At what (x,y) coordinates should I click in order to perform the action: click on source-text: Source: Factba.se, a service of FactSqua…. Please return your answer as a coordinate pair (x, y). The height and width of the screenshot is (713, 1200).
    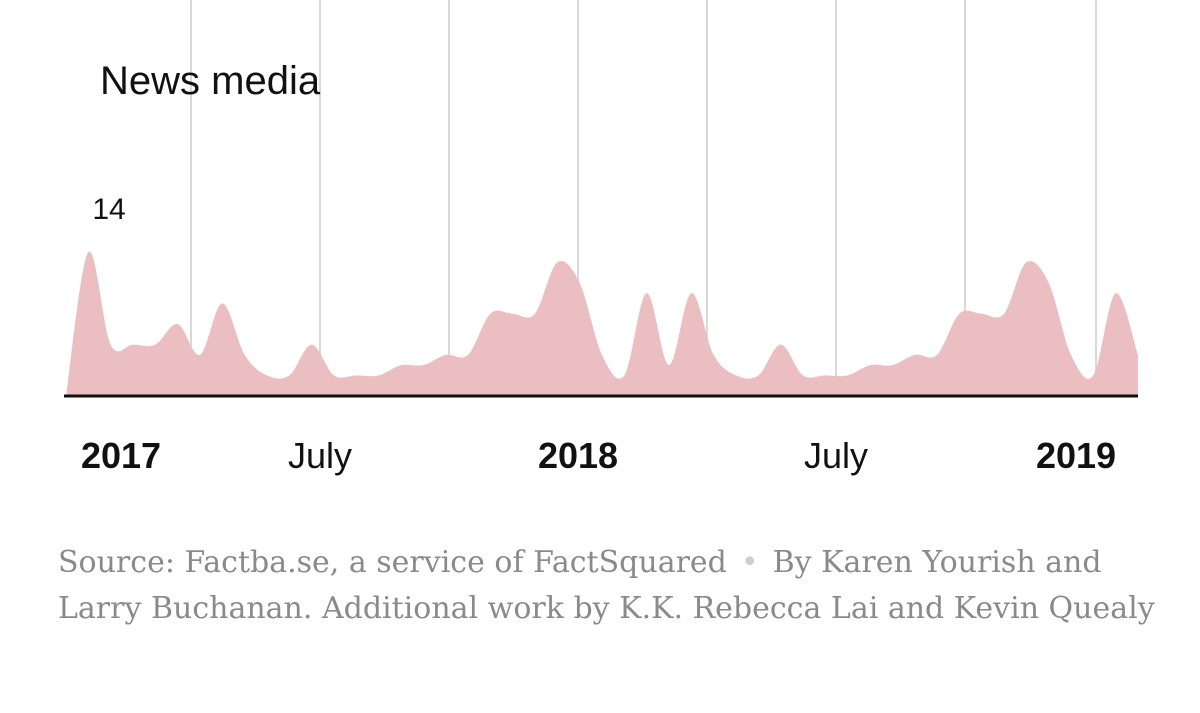
    Looking at the image, I should click on (392, 562).